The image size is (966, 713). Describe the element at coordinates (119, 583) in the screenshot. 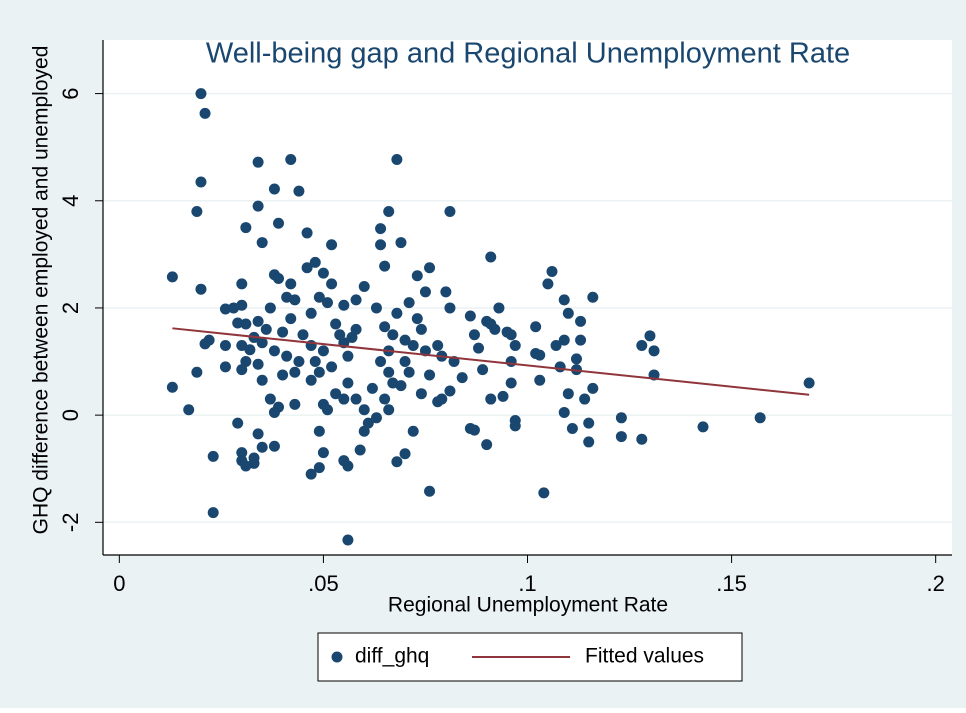

I see `x-tick-label: 0` at that location.